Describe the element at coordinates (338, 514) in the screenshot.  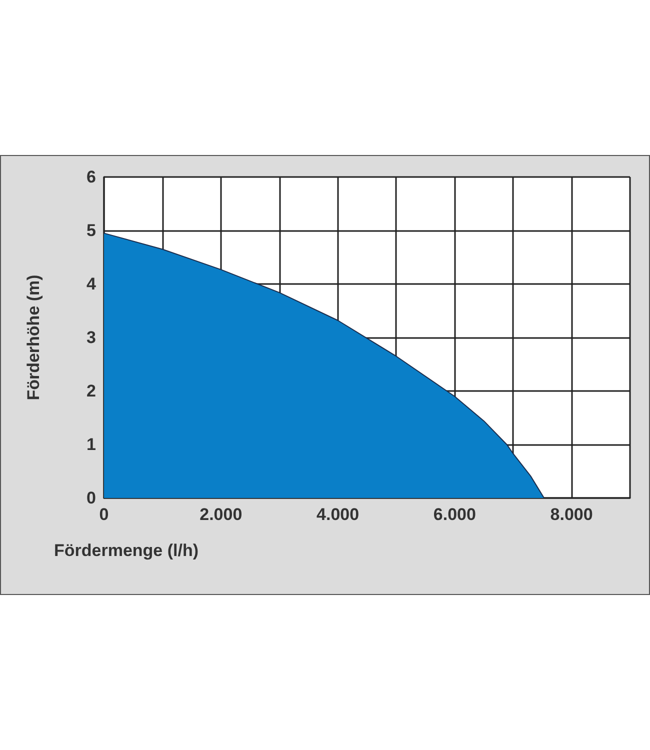
I see `x-tick-label: 4.000` at that location.